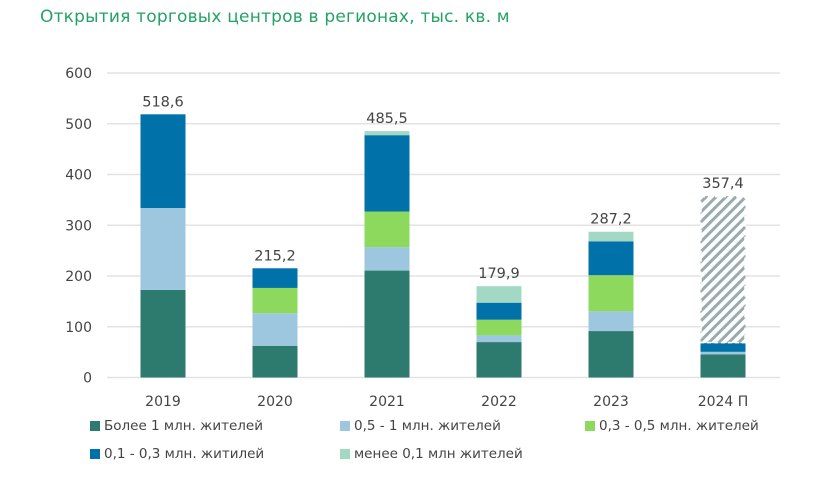 This screenshot has height=477, width=833. What do you see at coordinates (387, 119) in the screenshot?
I see `data-label-total: 485,5` at bounding box center [387, 119].